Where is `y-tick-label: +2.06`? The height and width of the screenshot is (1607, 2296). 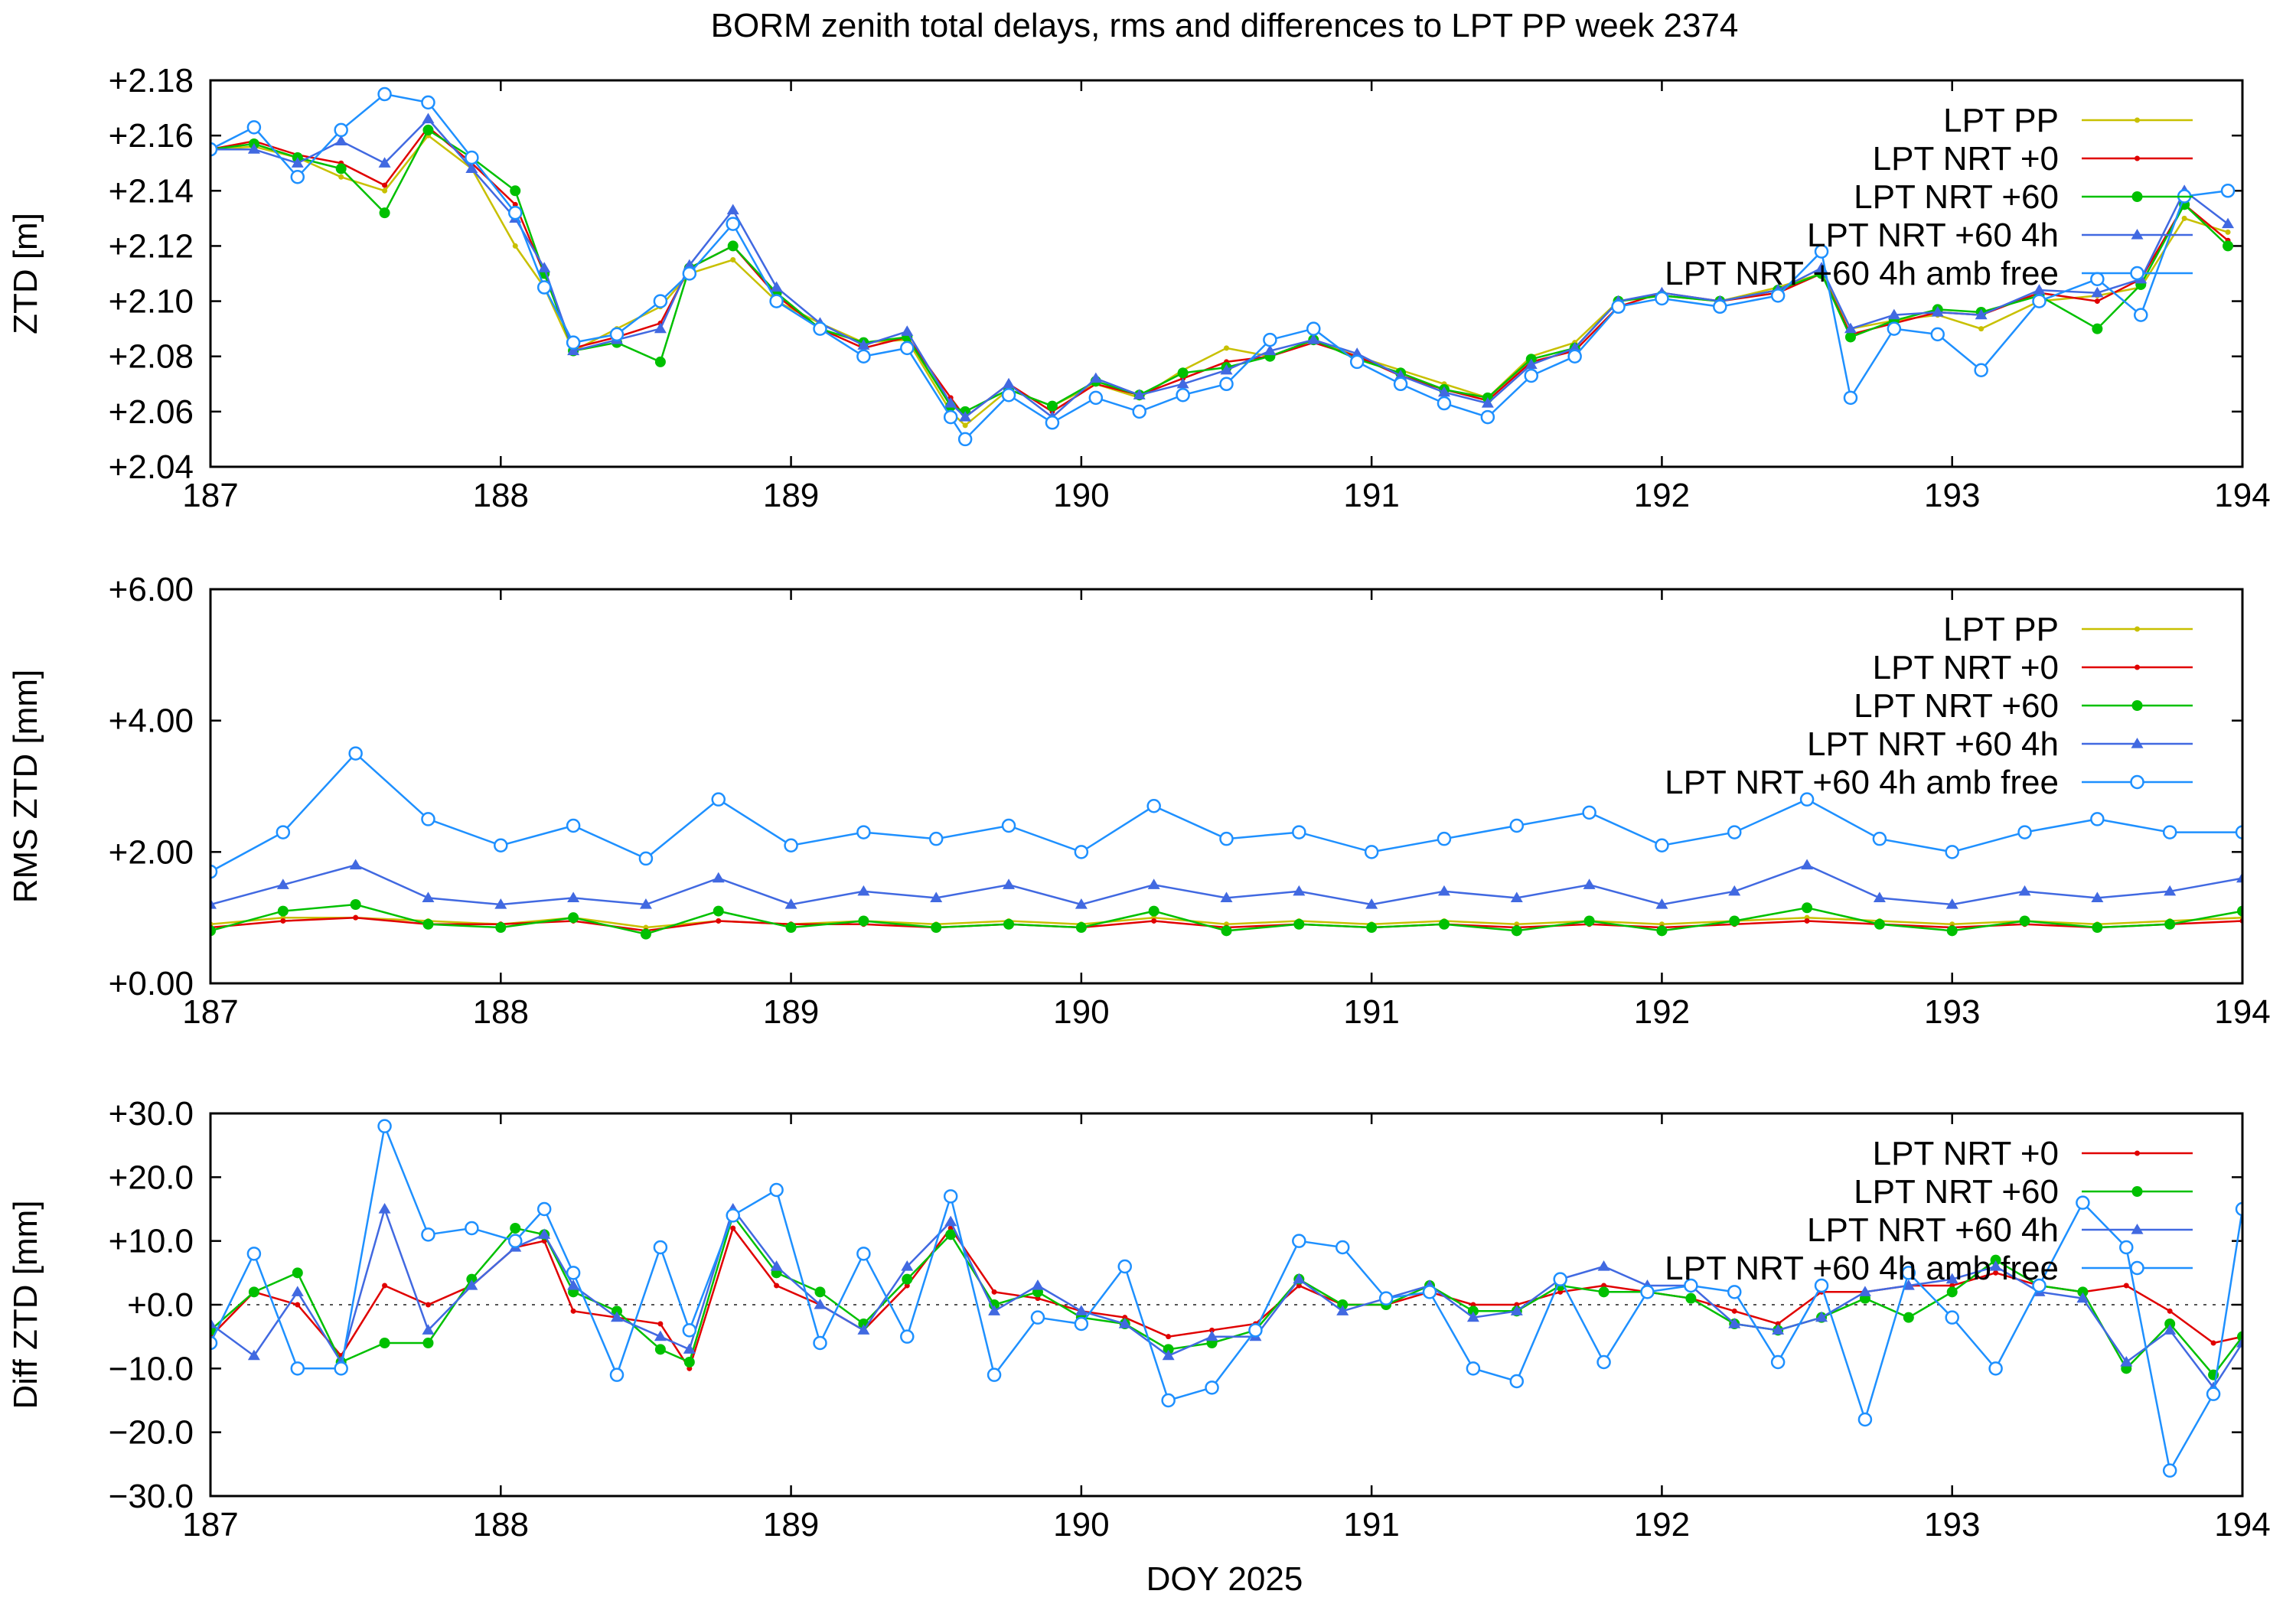
y-tick-label: +2.06 is located at coordinates (151, 412).